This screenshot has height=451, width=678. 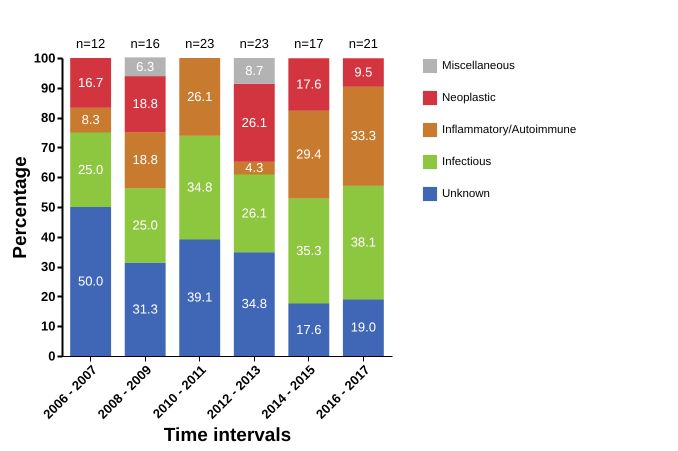 I want to click on y-tick-label: 90, so click(x=48, y=88).